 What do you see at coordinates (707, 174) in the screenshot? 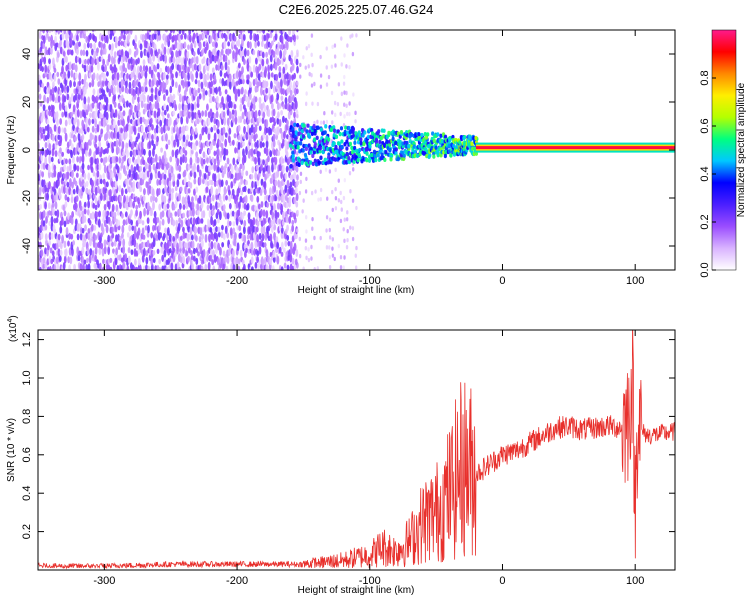
I see `colorbar-ticks: 0.00.20.40.60.8` at bounding box center [707, 174].